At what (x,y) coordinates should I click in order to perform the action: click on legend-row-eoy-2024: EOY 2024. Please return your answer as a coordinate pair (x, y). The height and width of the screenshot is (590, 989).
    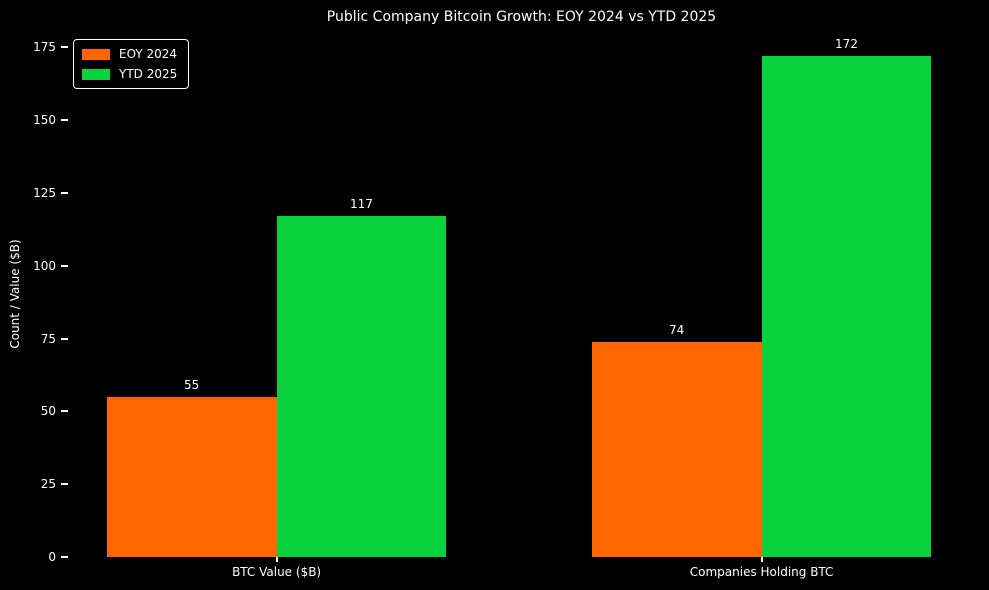
    Looking at the image, I should click on (129, 54).